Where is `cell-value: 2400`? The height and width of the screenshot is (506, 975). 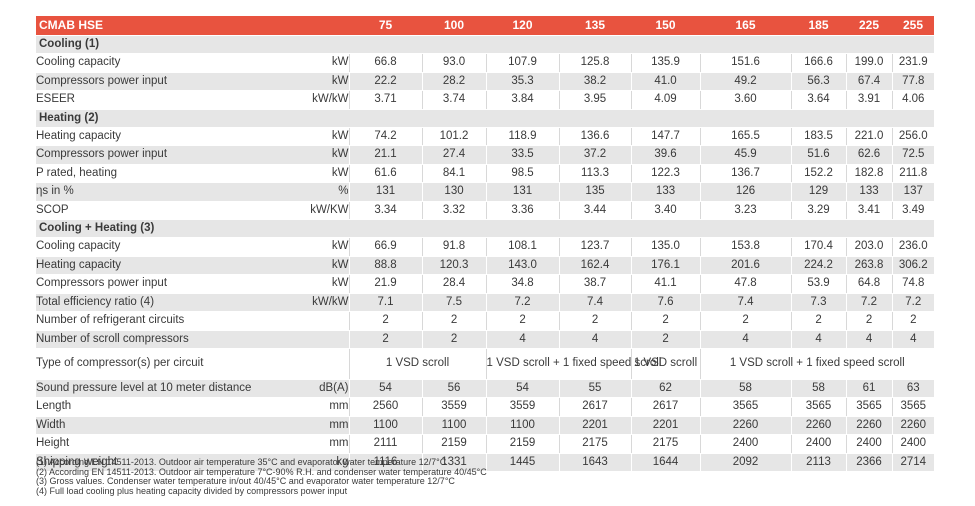
cell-value: 2400 is located at coordinates (869, 444).